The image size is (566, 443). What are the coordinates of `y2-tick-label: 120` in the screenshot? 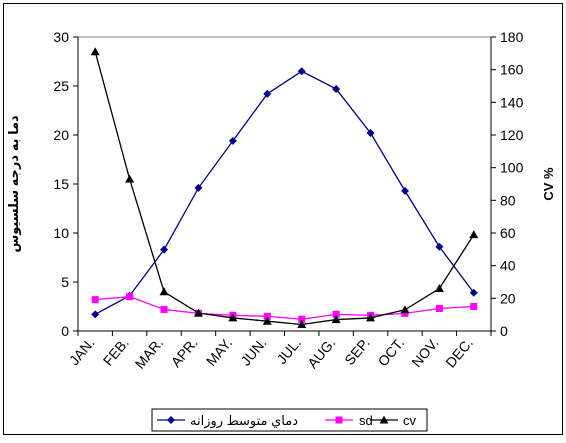 It's located at (512, 135).